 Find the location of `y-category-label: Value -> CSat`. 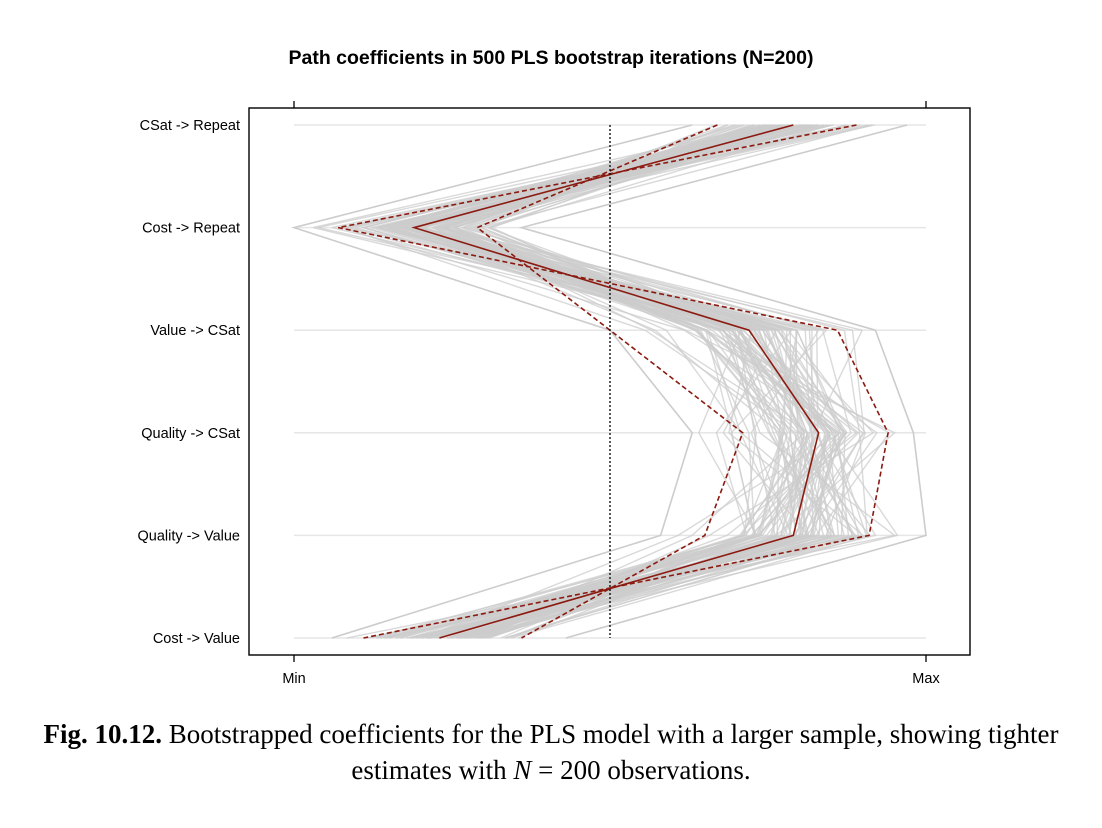

y-category-label: Value -> CSat is located at coordinates (195, 331).